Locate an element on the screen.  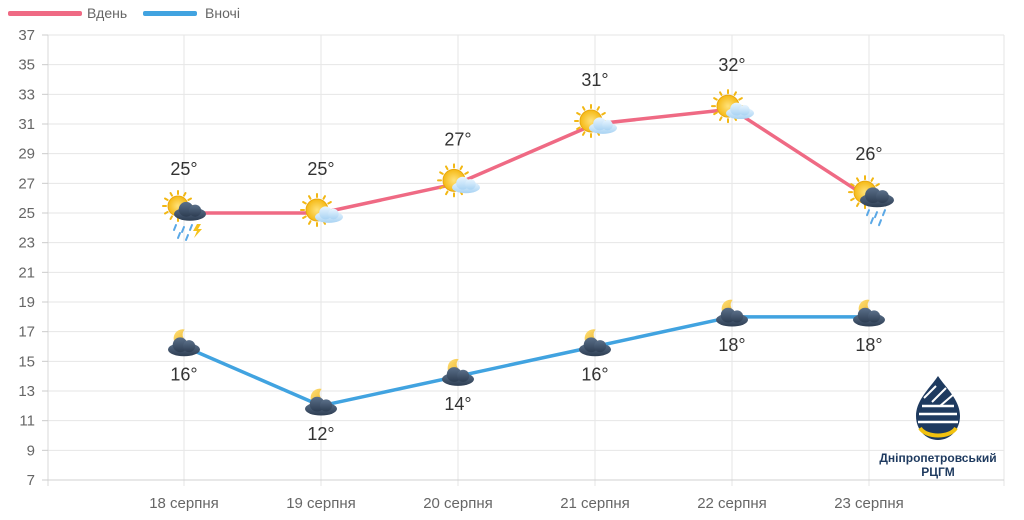
y-tick-label: 27 is located at coordinates (26, 183).